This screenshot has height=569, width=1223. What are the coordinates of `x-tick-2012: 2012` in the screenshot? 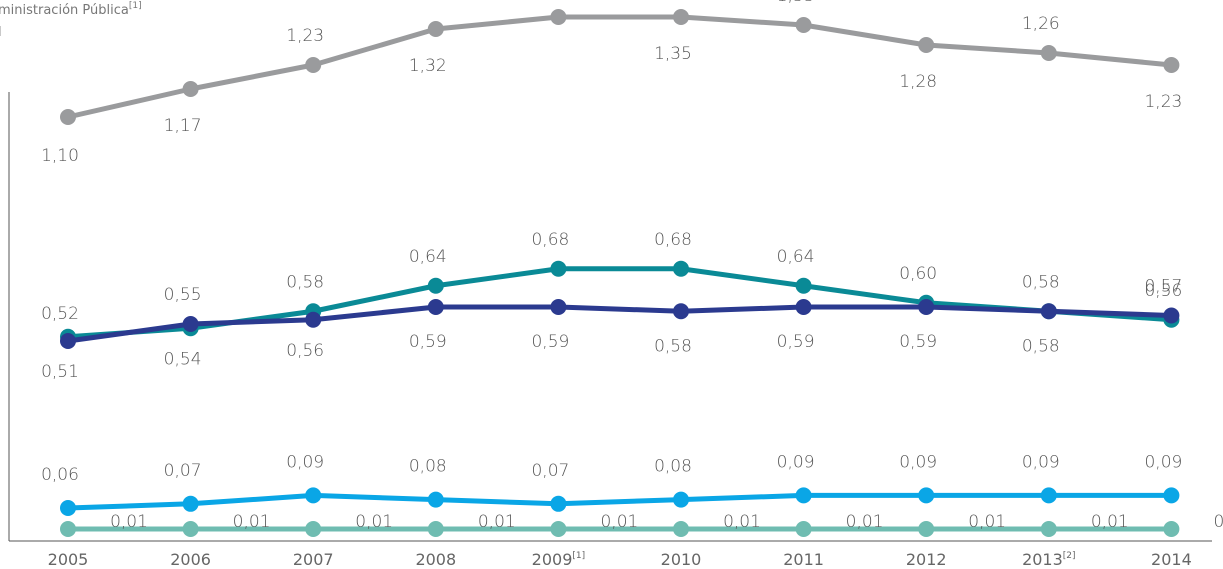 It's located at (926, 559).